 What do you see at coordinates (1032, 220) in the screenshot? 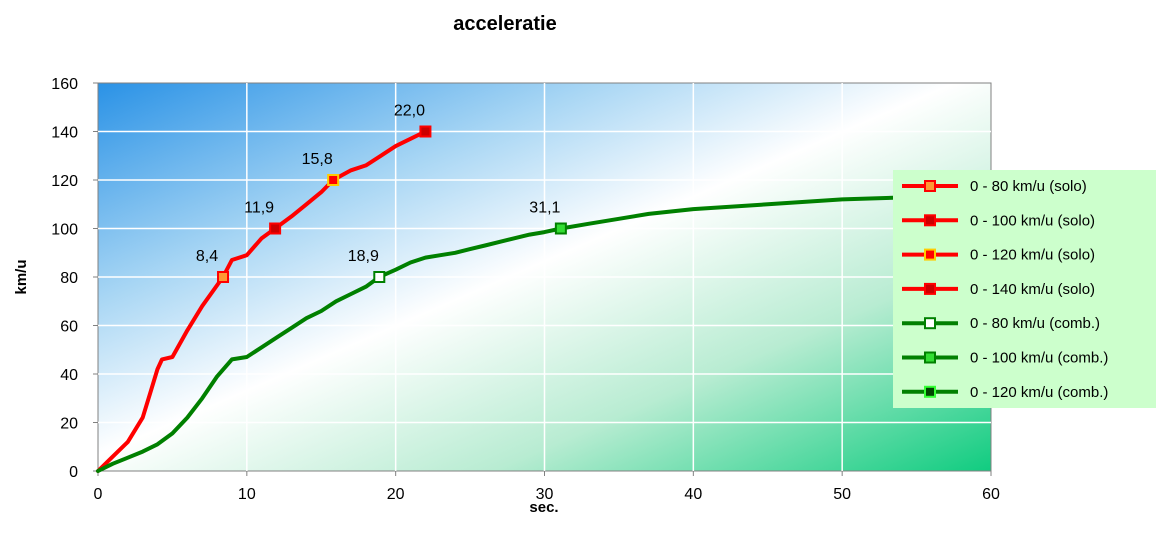
I see `legend-item-label: 0 - 100 km/u (solo)` at bounding box center [1032, 220].